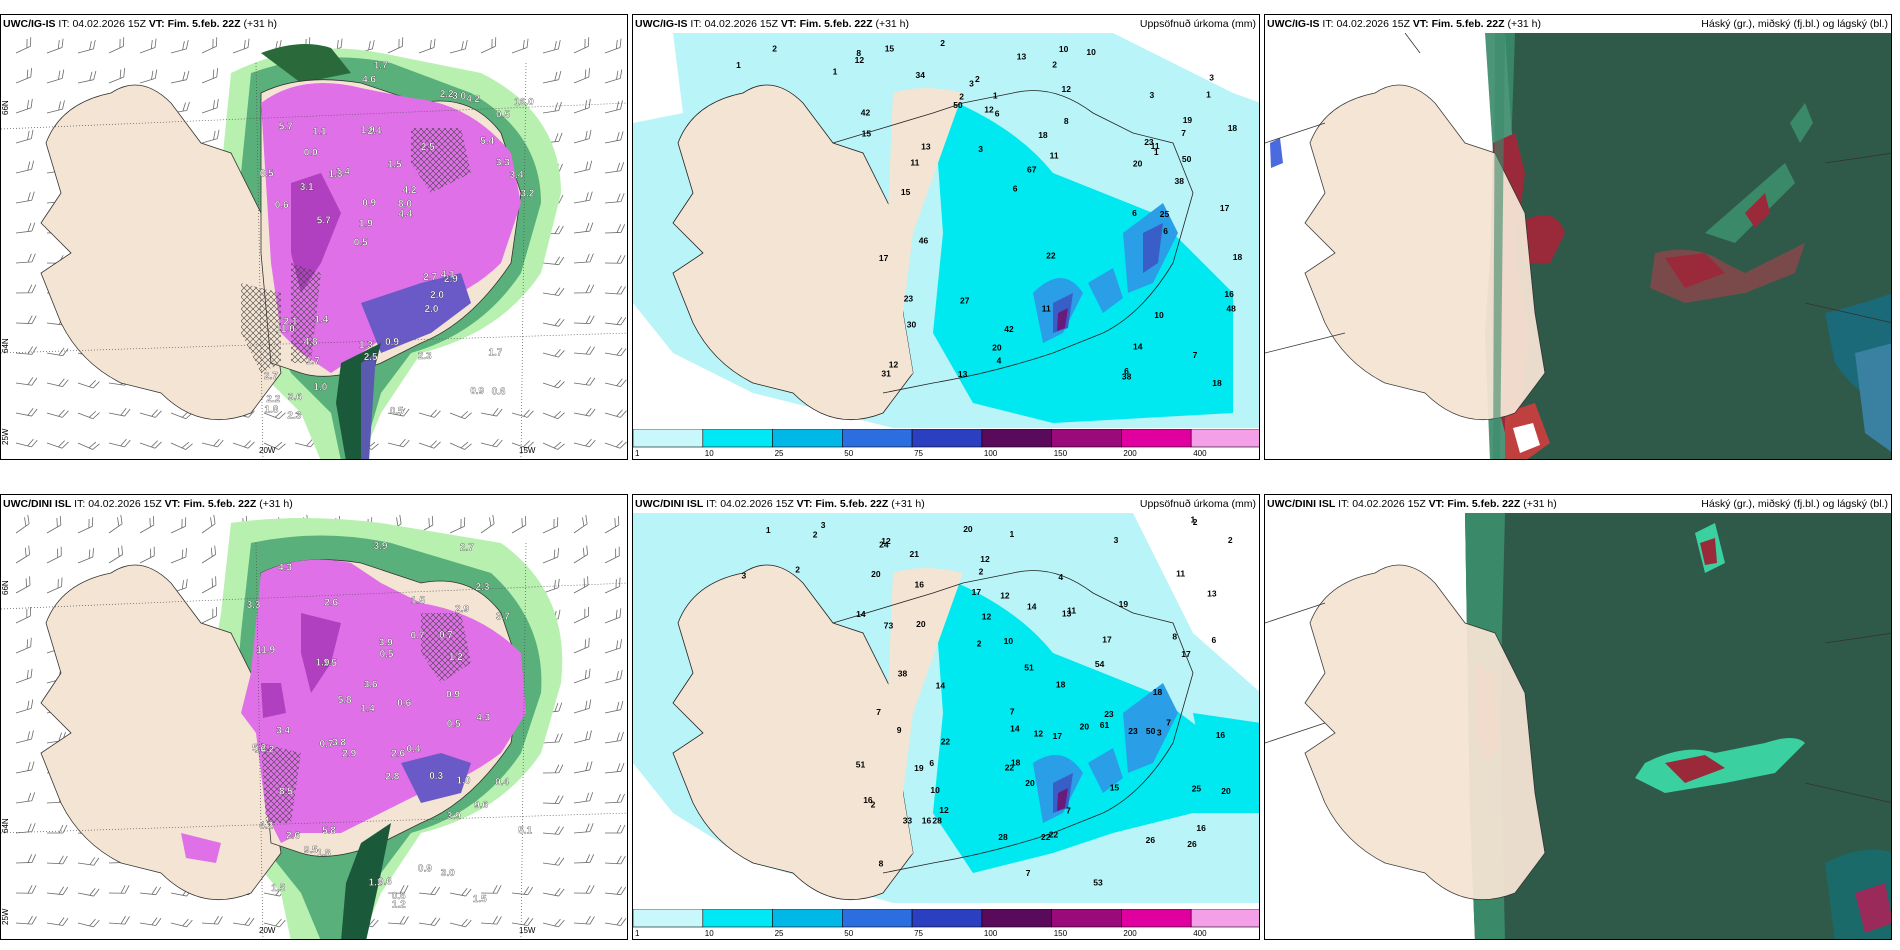 The image size is (1900, 950). What do you see at coordinates (918, 933) in the screenshot?
I see `colorbar-label: 75` at bounding box center [918, 933].